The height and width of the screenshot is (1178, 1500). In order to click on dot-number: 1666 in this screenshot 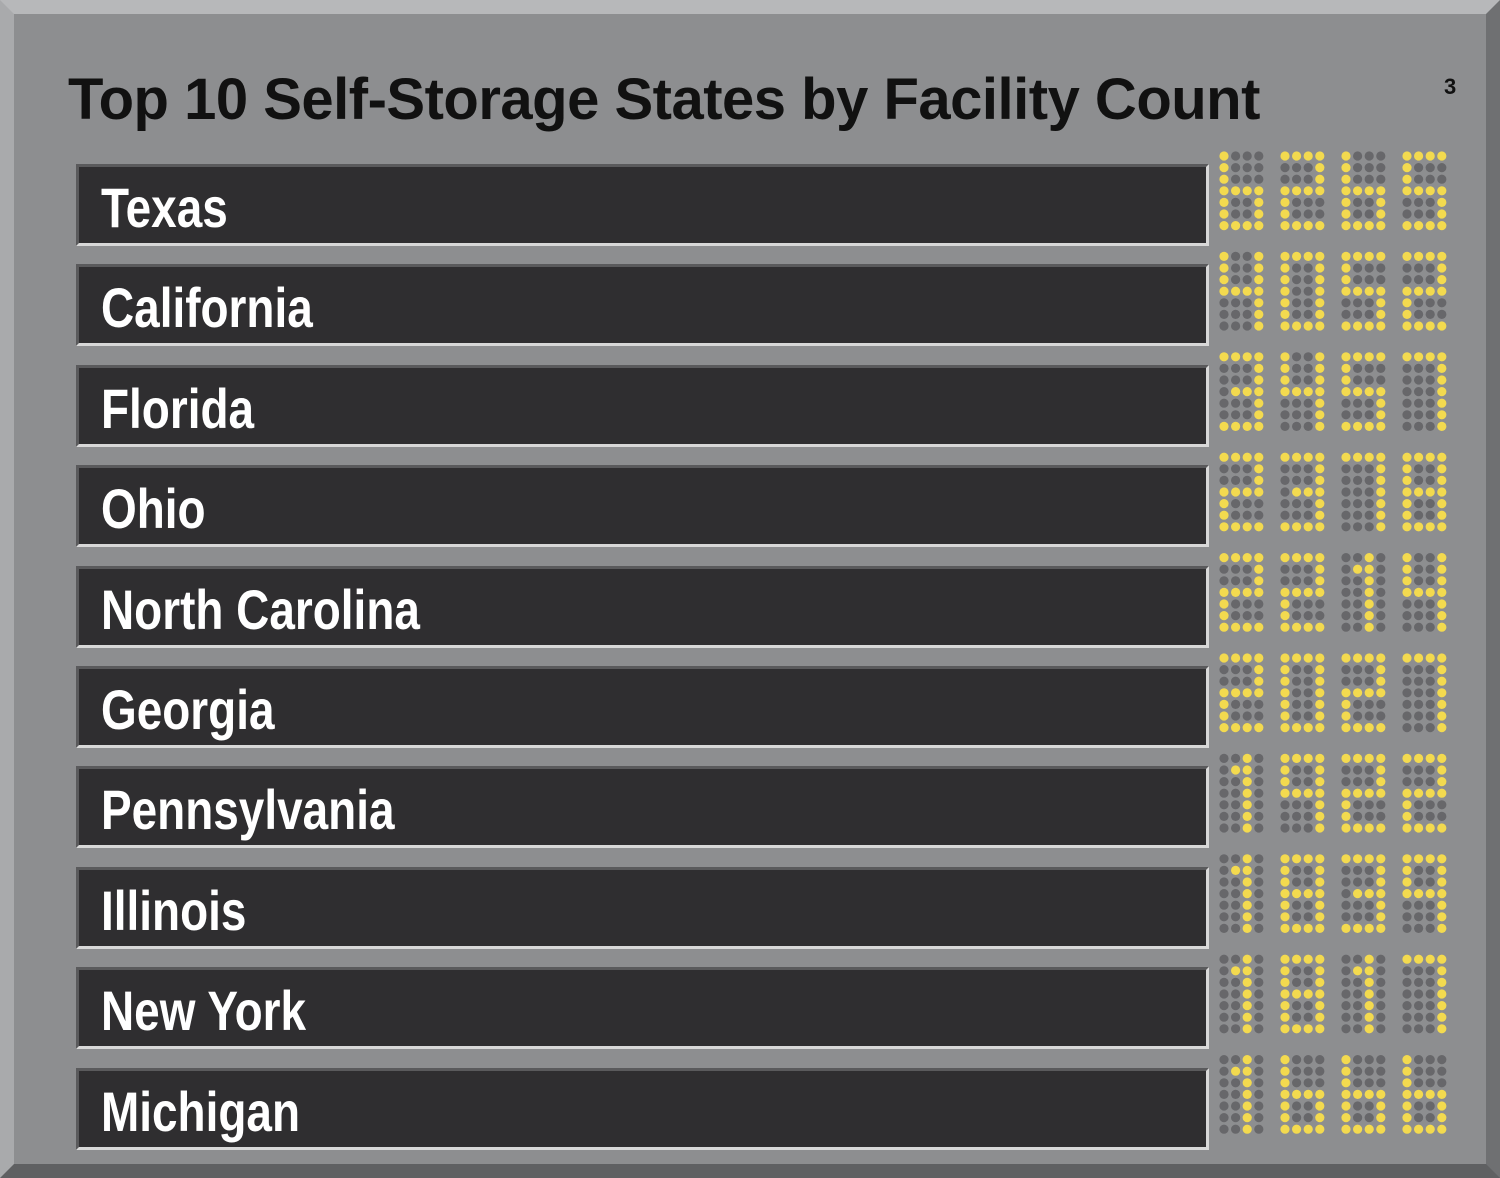, I will do `click(1333, 1094)`.